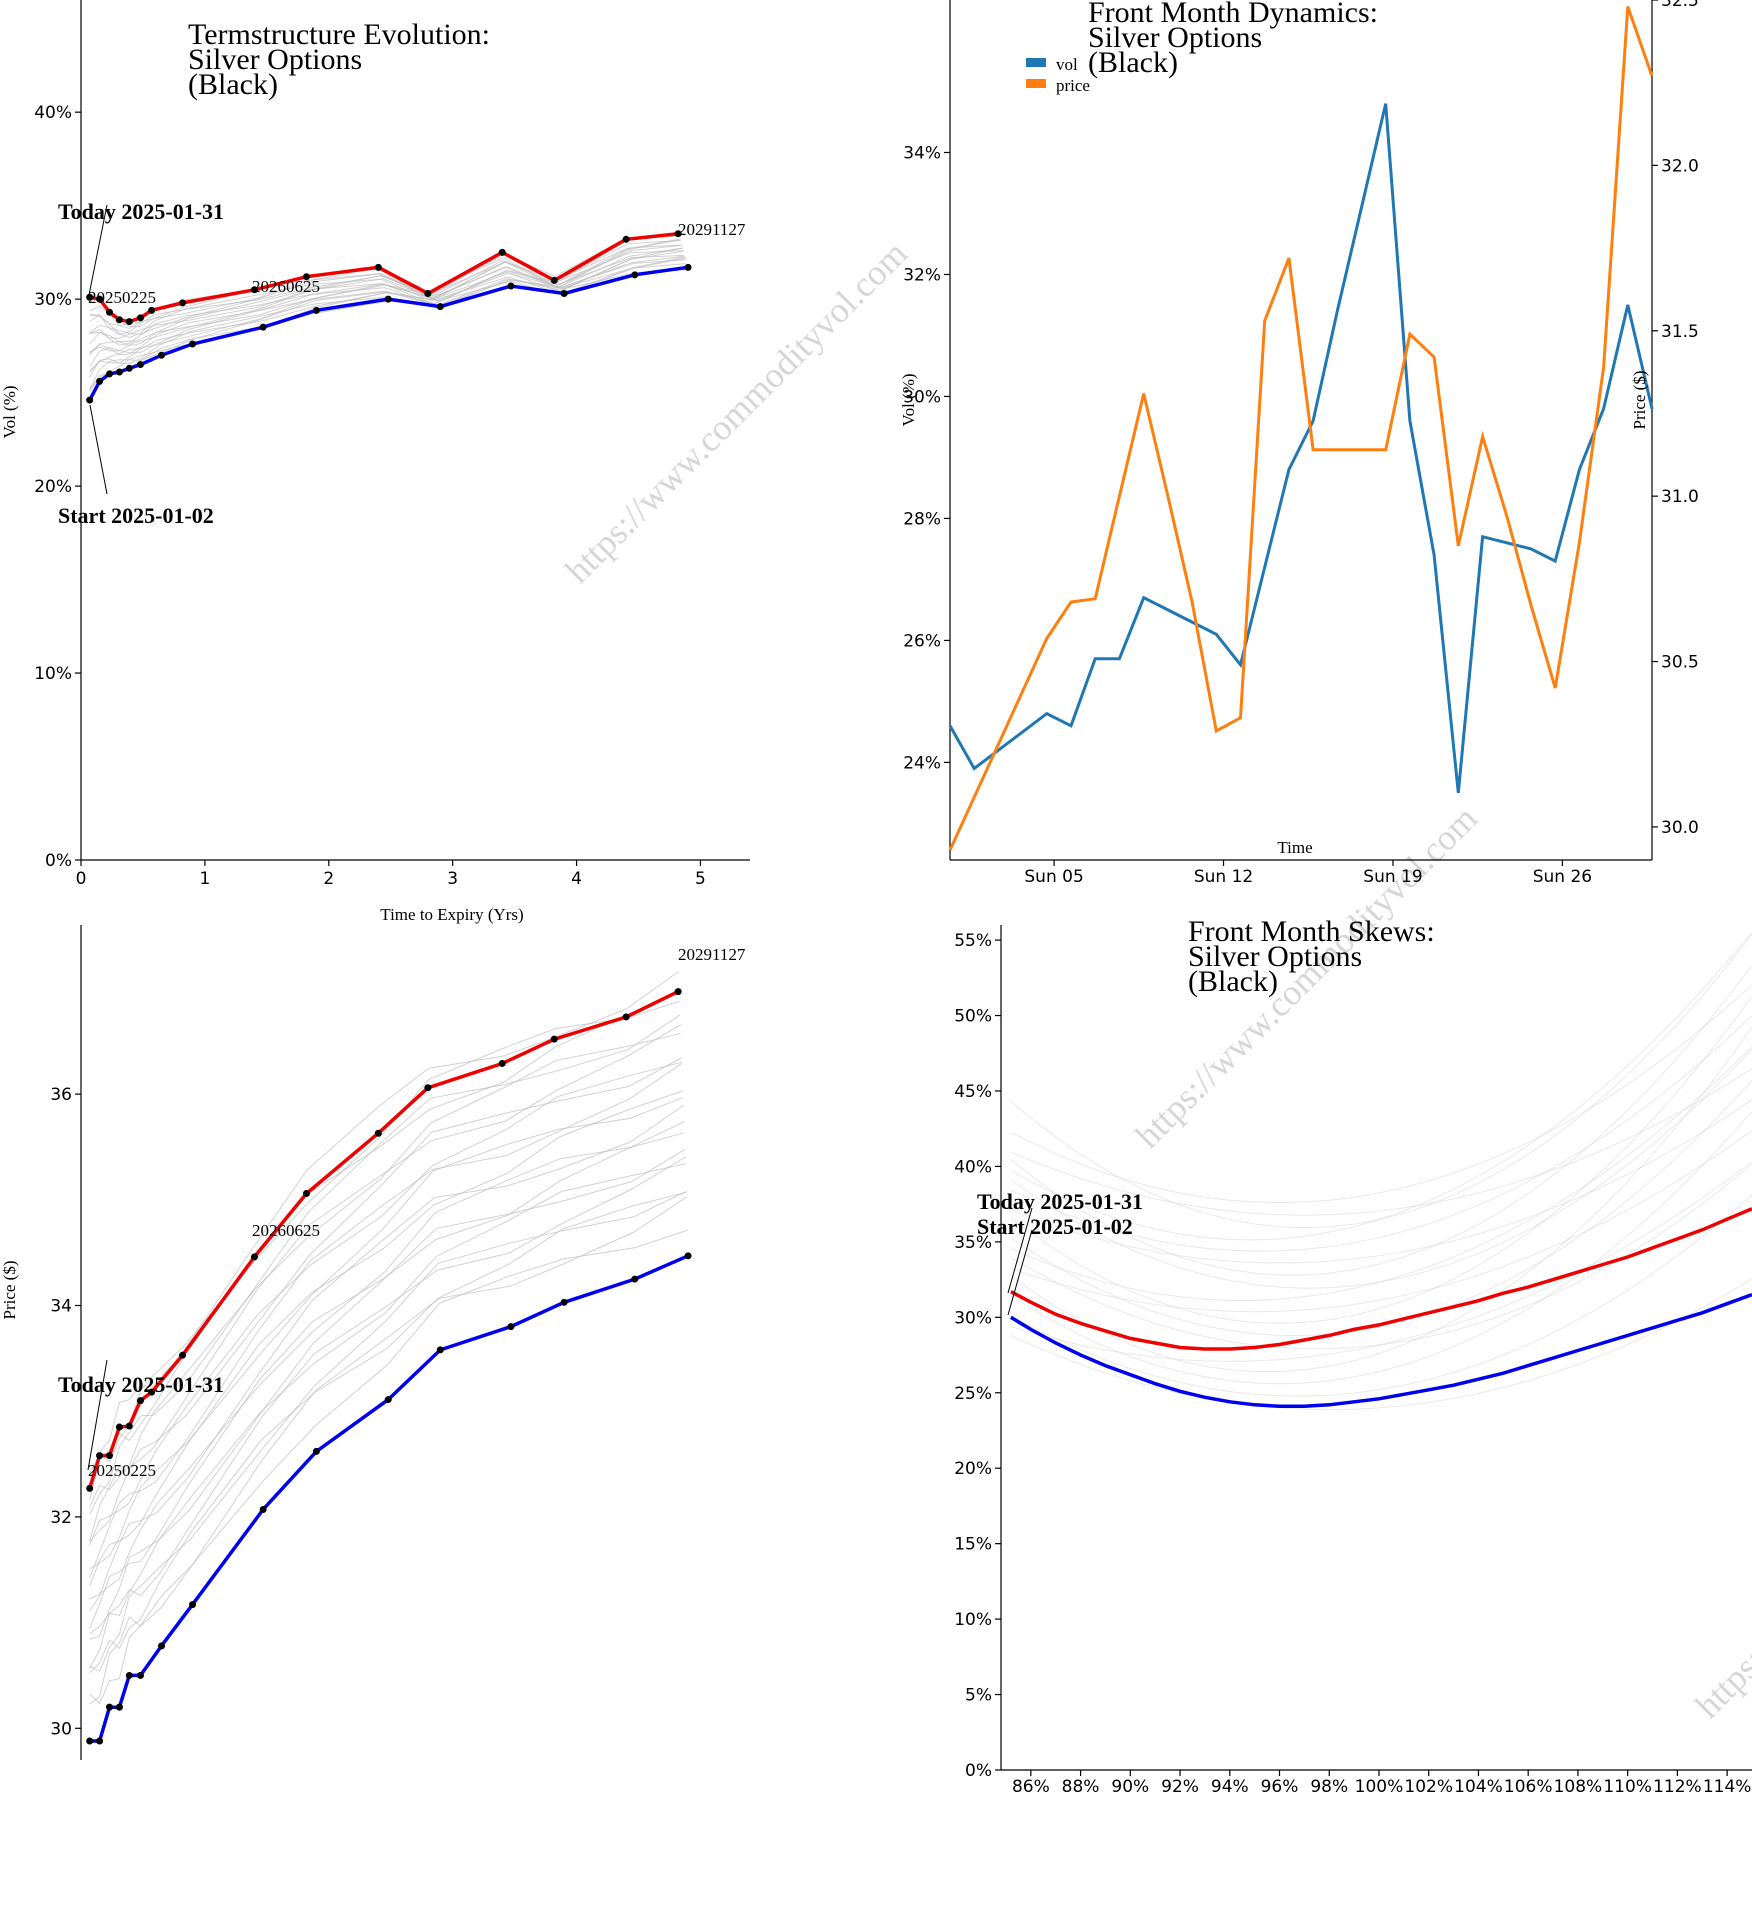 The image size is (1752, 1924). I want to click on chart1-title-line2: Silver Options, so click(275, 59).